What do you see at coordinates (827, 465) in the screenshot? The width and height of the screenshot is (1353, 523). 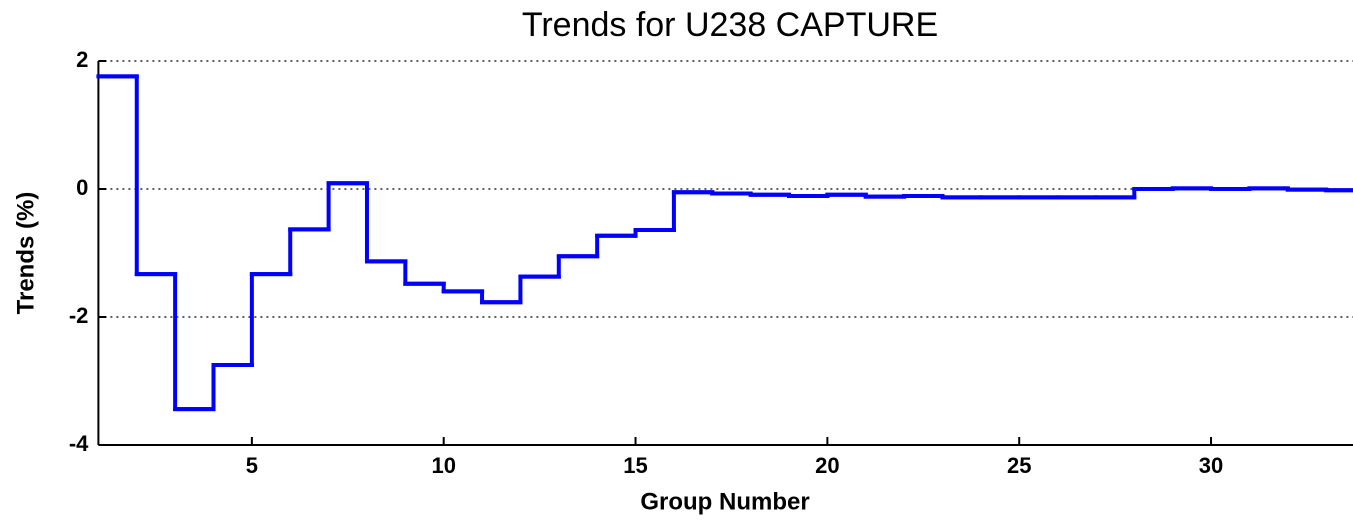 I see `x-tick-label: 20` at bounding box center [827, 465].